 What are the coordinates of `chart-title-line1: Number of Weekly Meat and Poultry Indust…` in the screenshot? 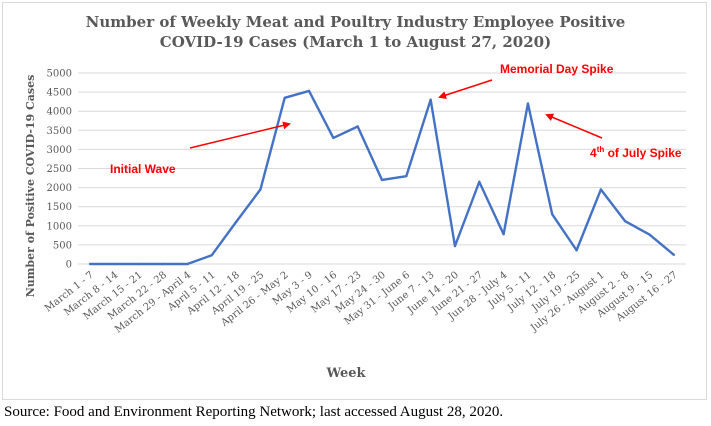 It's located at (355, 22).